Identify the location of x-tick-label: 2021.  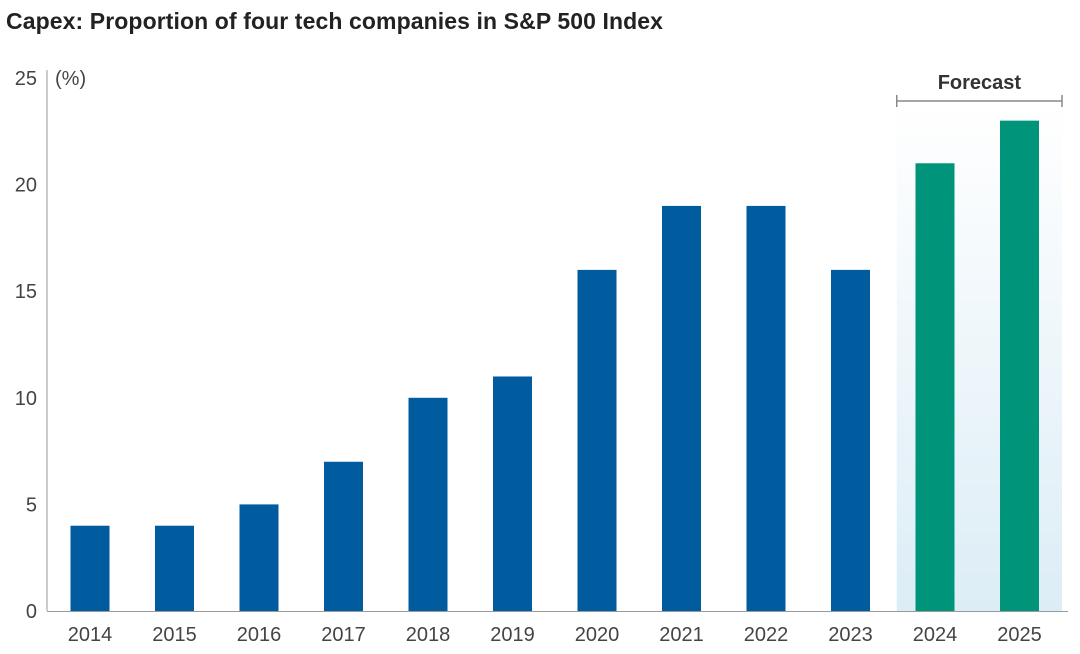
(681, 635).